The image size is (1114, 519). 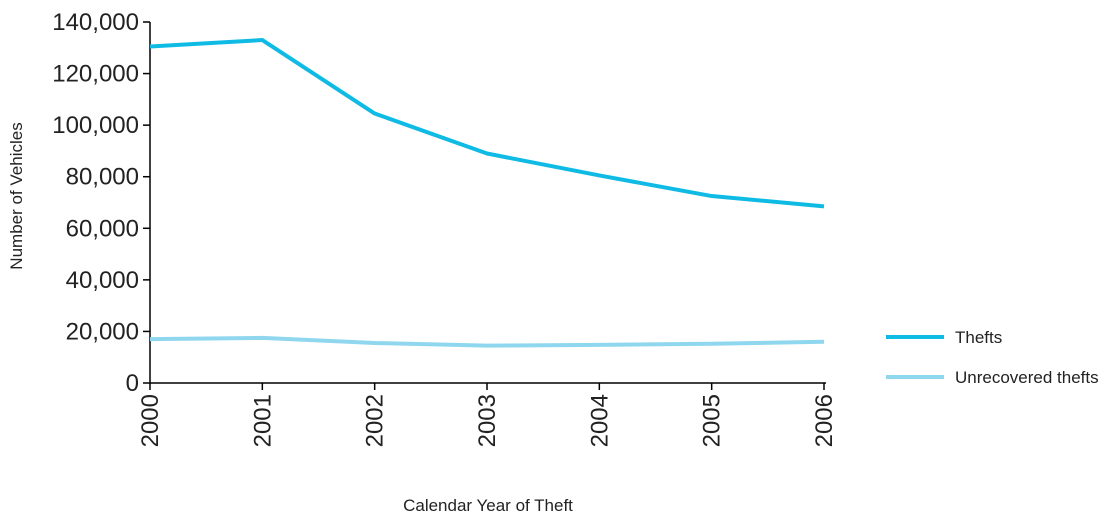 What do you see at coordinates (978, 337) in the screenshot?
I see `legend-label-0: Thefts` at bounding box center [978, 337].